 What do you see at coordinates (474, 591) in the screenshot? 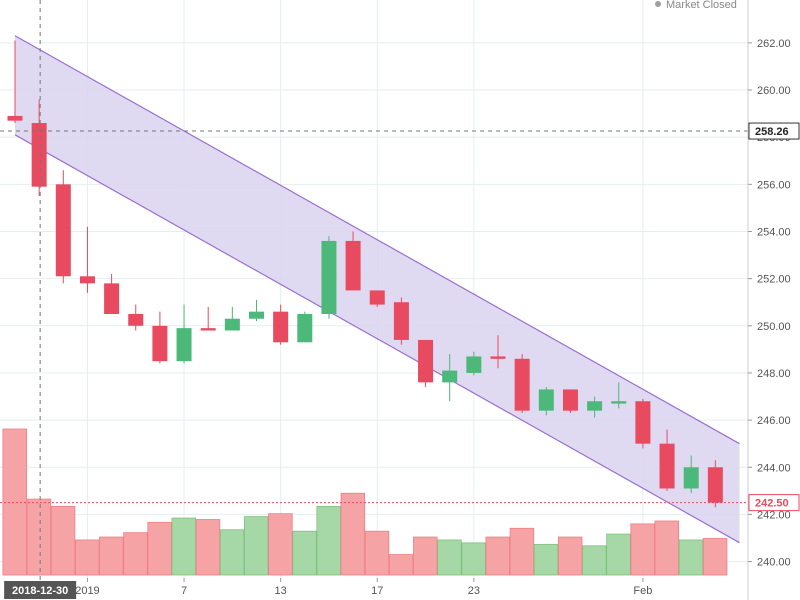
I see `time-tick-label: 23` at bounding box center [474, 591].